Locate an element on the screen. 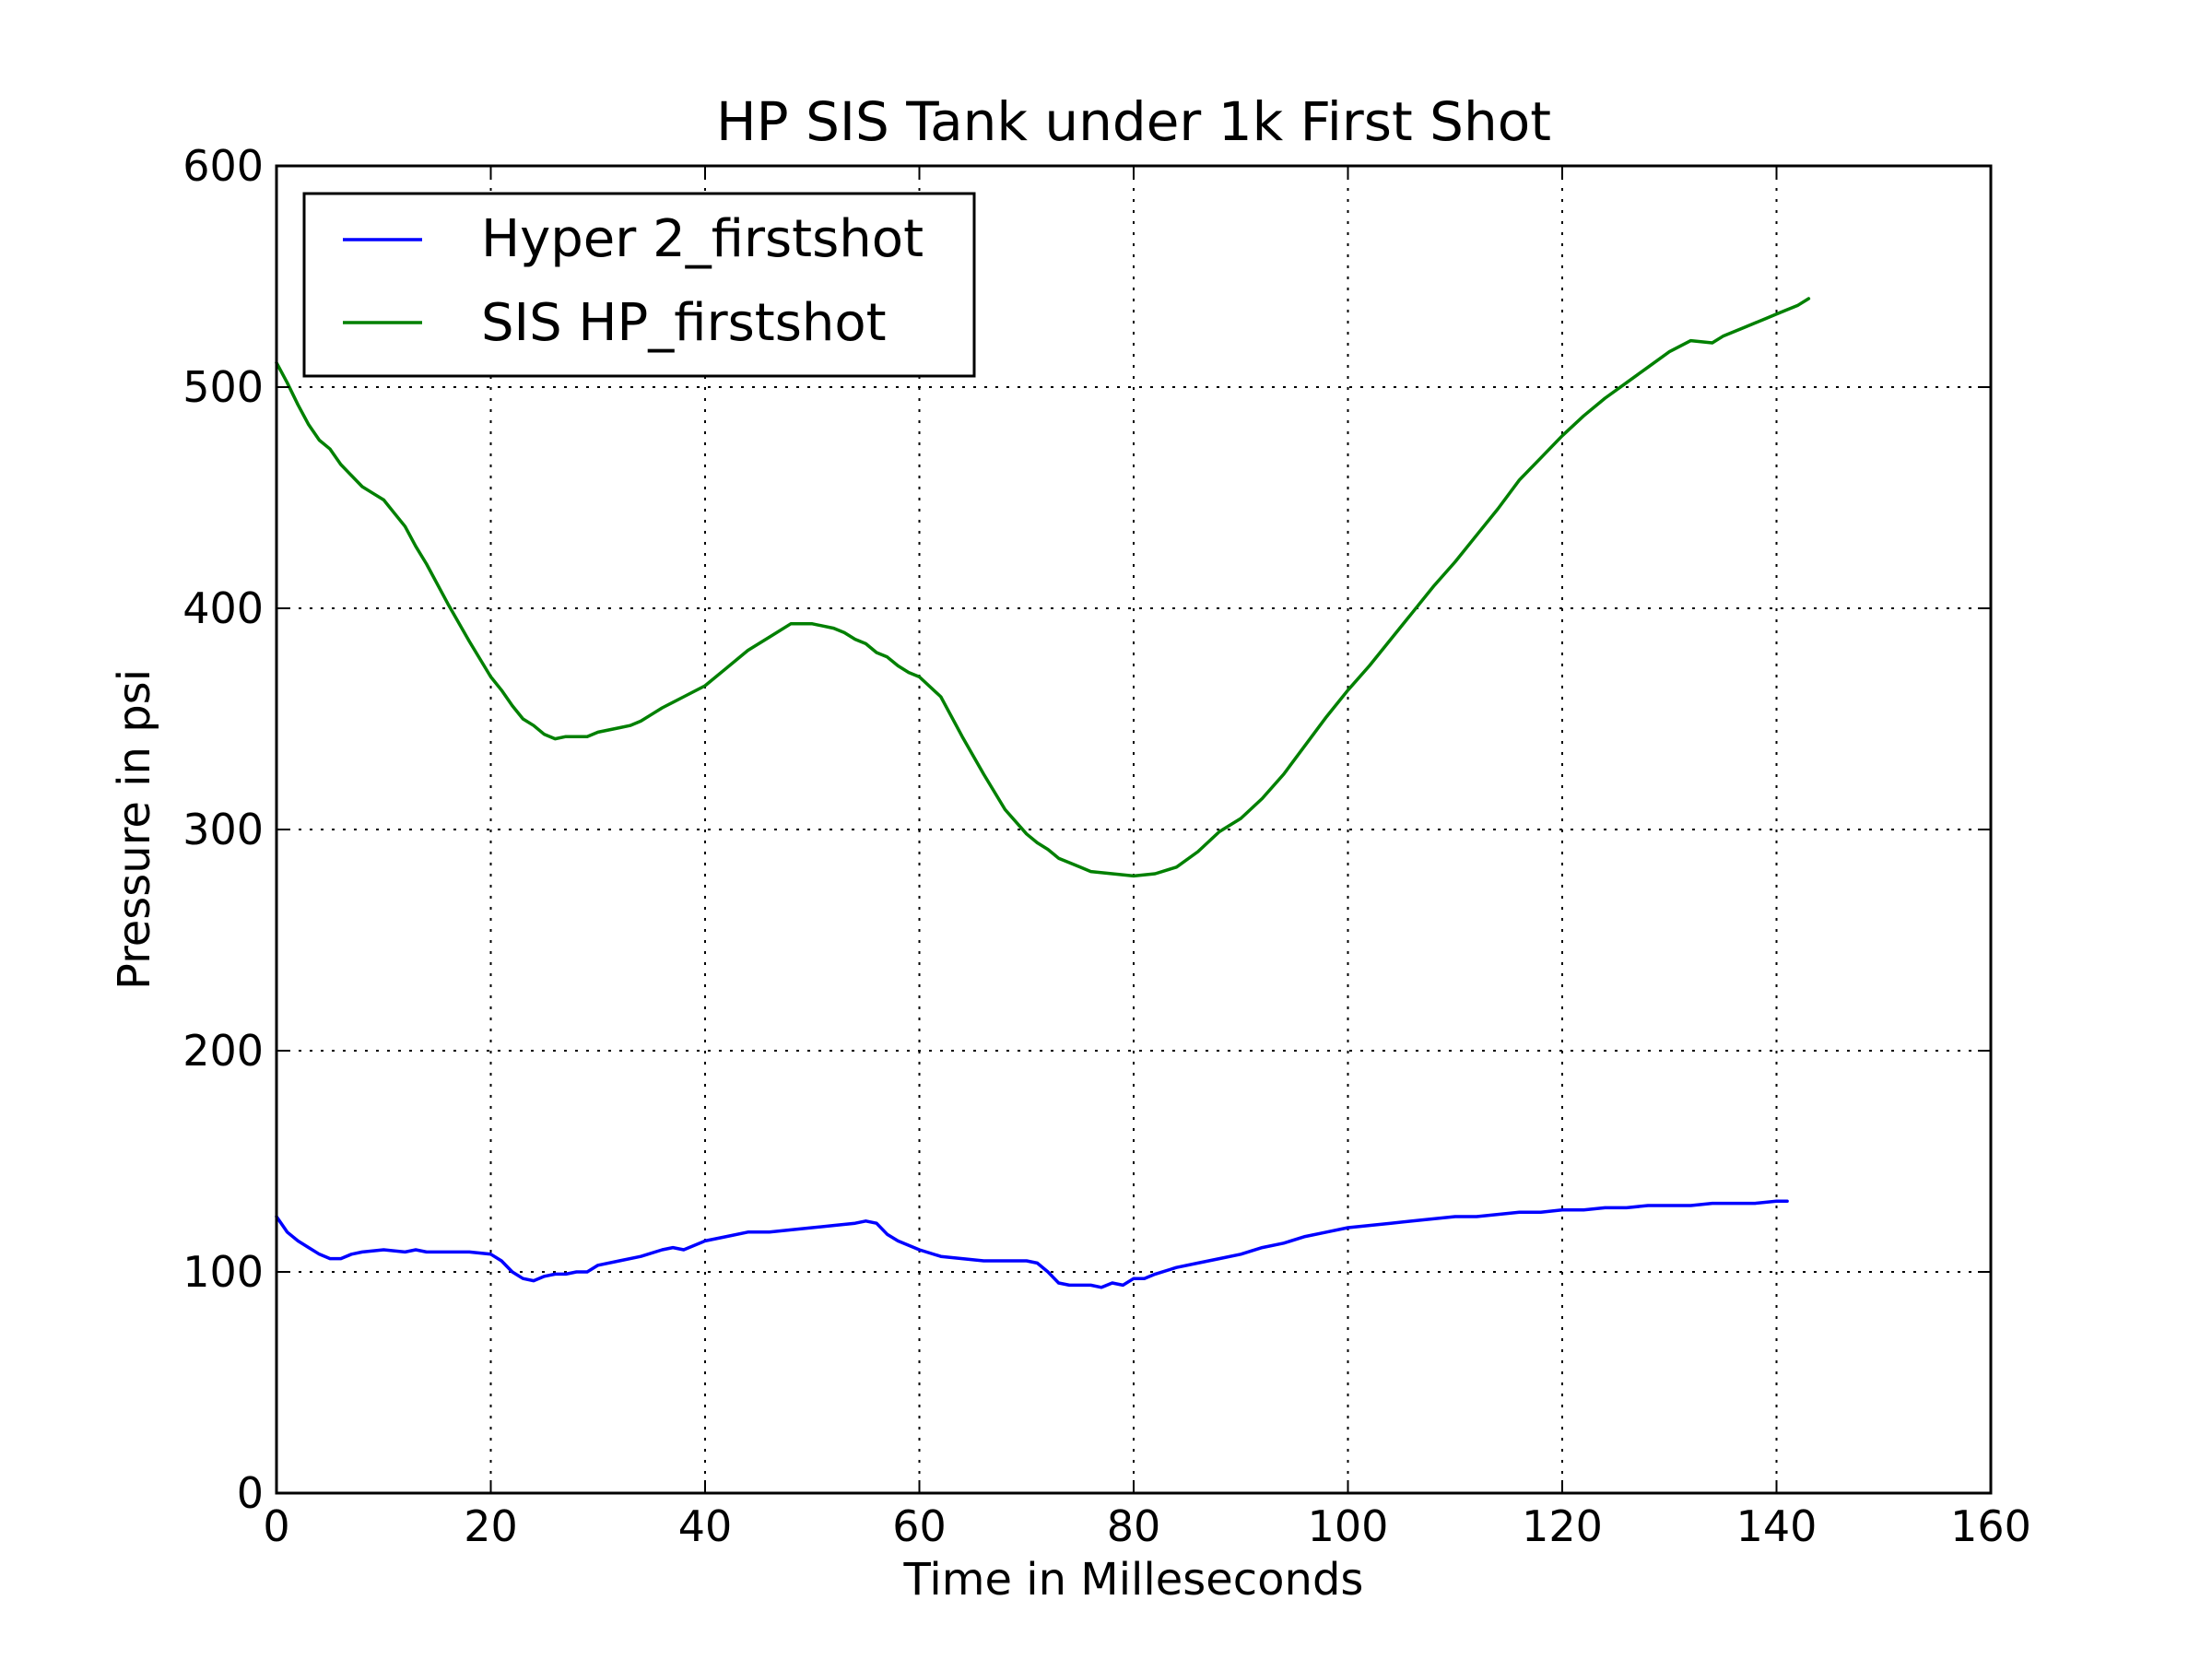 The height and width of the screenshot is (1659, 2212). legend: Hyper 2_firstshot SIS HP_firstshot is located at coordinates (639, 285).